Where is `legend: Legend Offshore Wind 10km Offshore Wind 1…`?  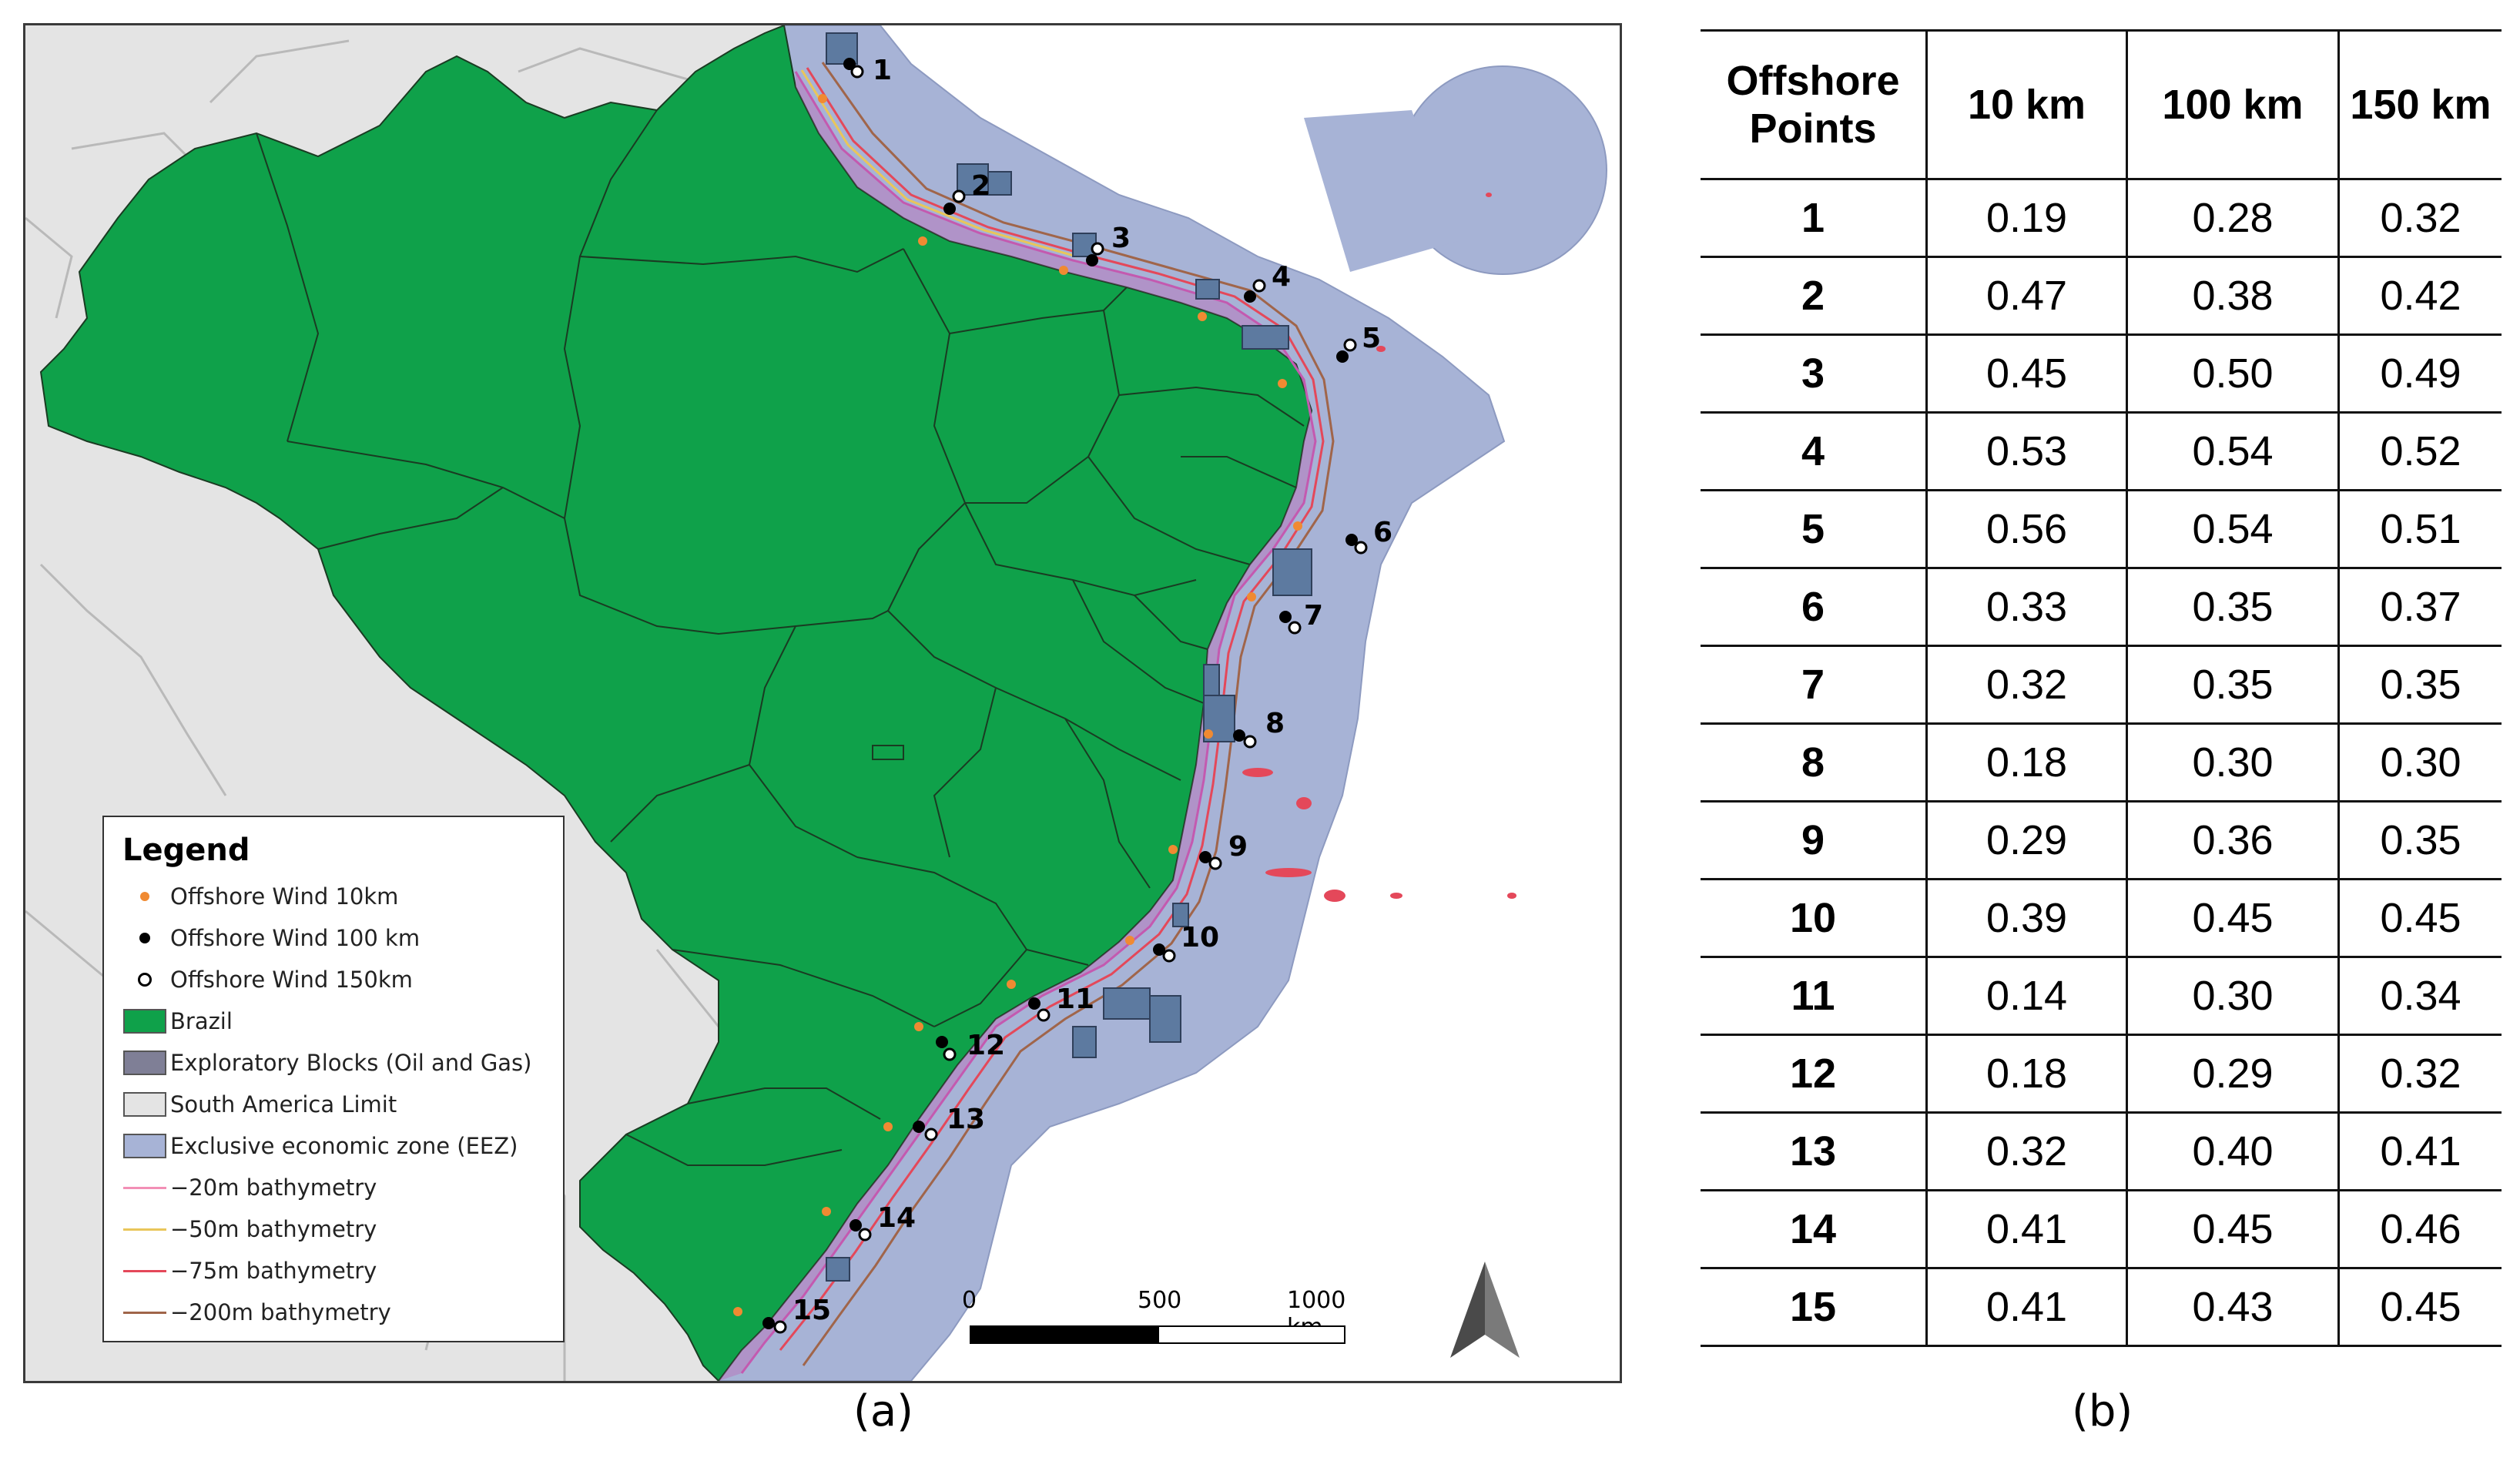
legend: Legend Offshore Wind 10km Offshore Wind 1… is located at coordinates (334, 1079).